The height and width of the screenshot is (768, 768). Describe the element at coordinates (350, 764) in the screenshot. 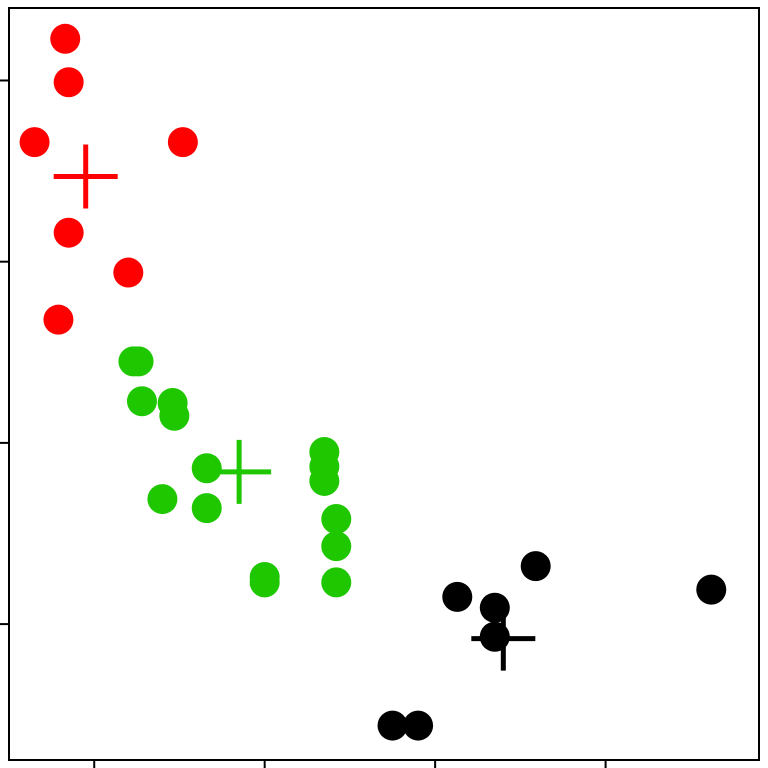

I see `x-axis-ticks` at that location.